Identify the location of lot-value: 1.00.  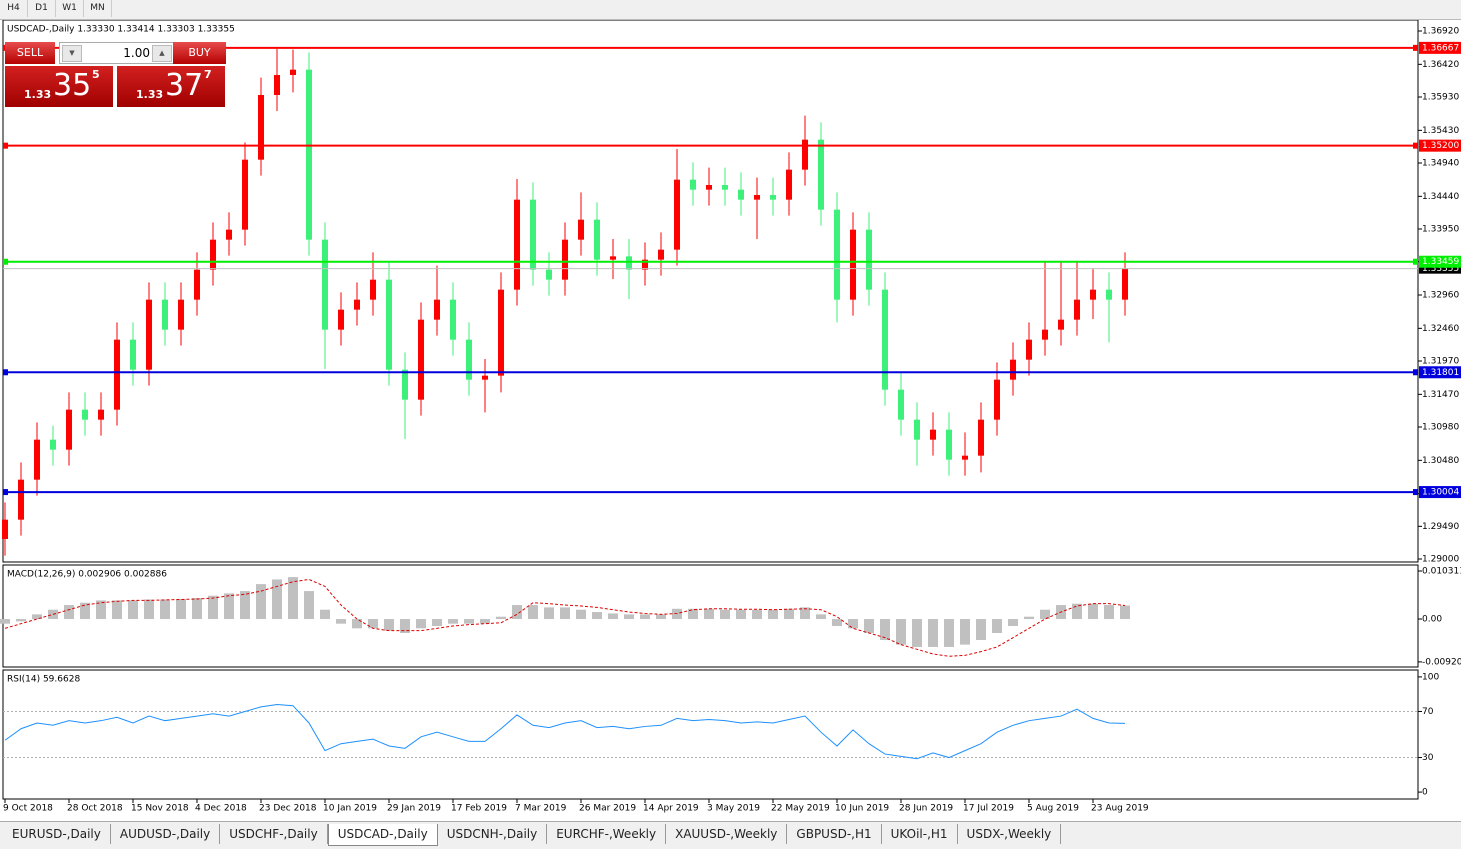
(136, 53).